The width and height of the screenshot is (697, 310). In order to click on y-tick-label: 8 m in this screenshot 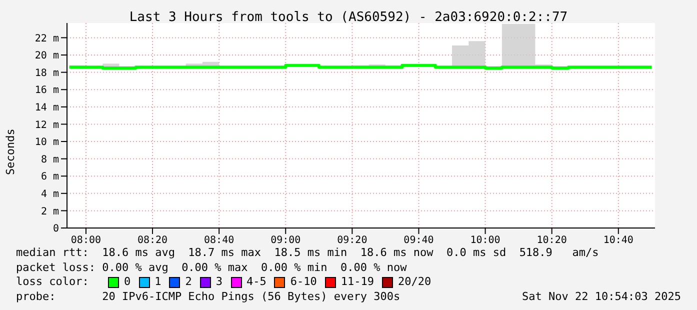, I will do `click(49, 160)`.